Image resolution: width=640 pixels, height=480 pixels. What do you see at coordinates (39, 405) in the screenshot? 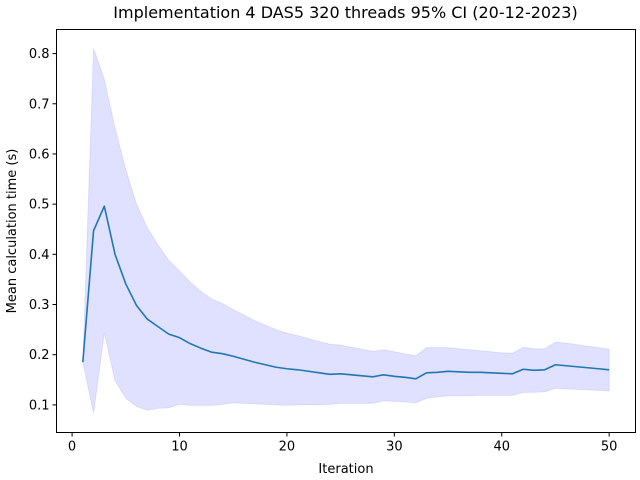
I see `y-tick-label: 0.1` at bounding box center [39, 405].